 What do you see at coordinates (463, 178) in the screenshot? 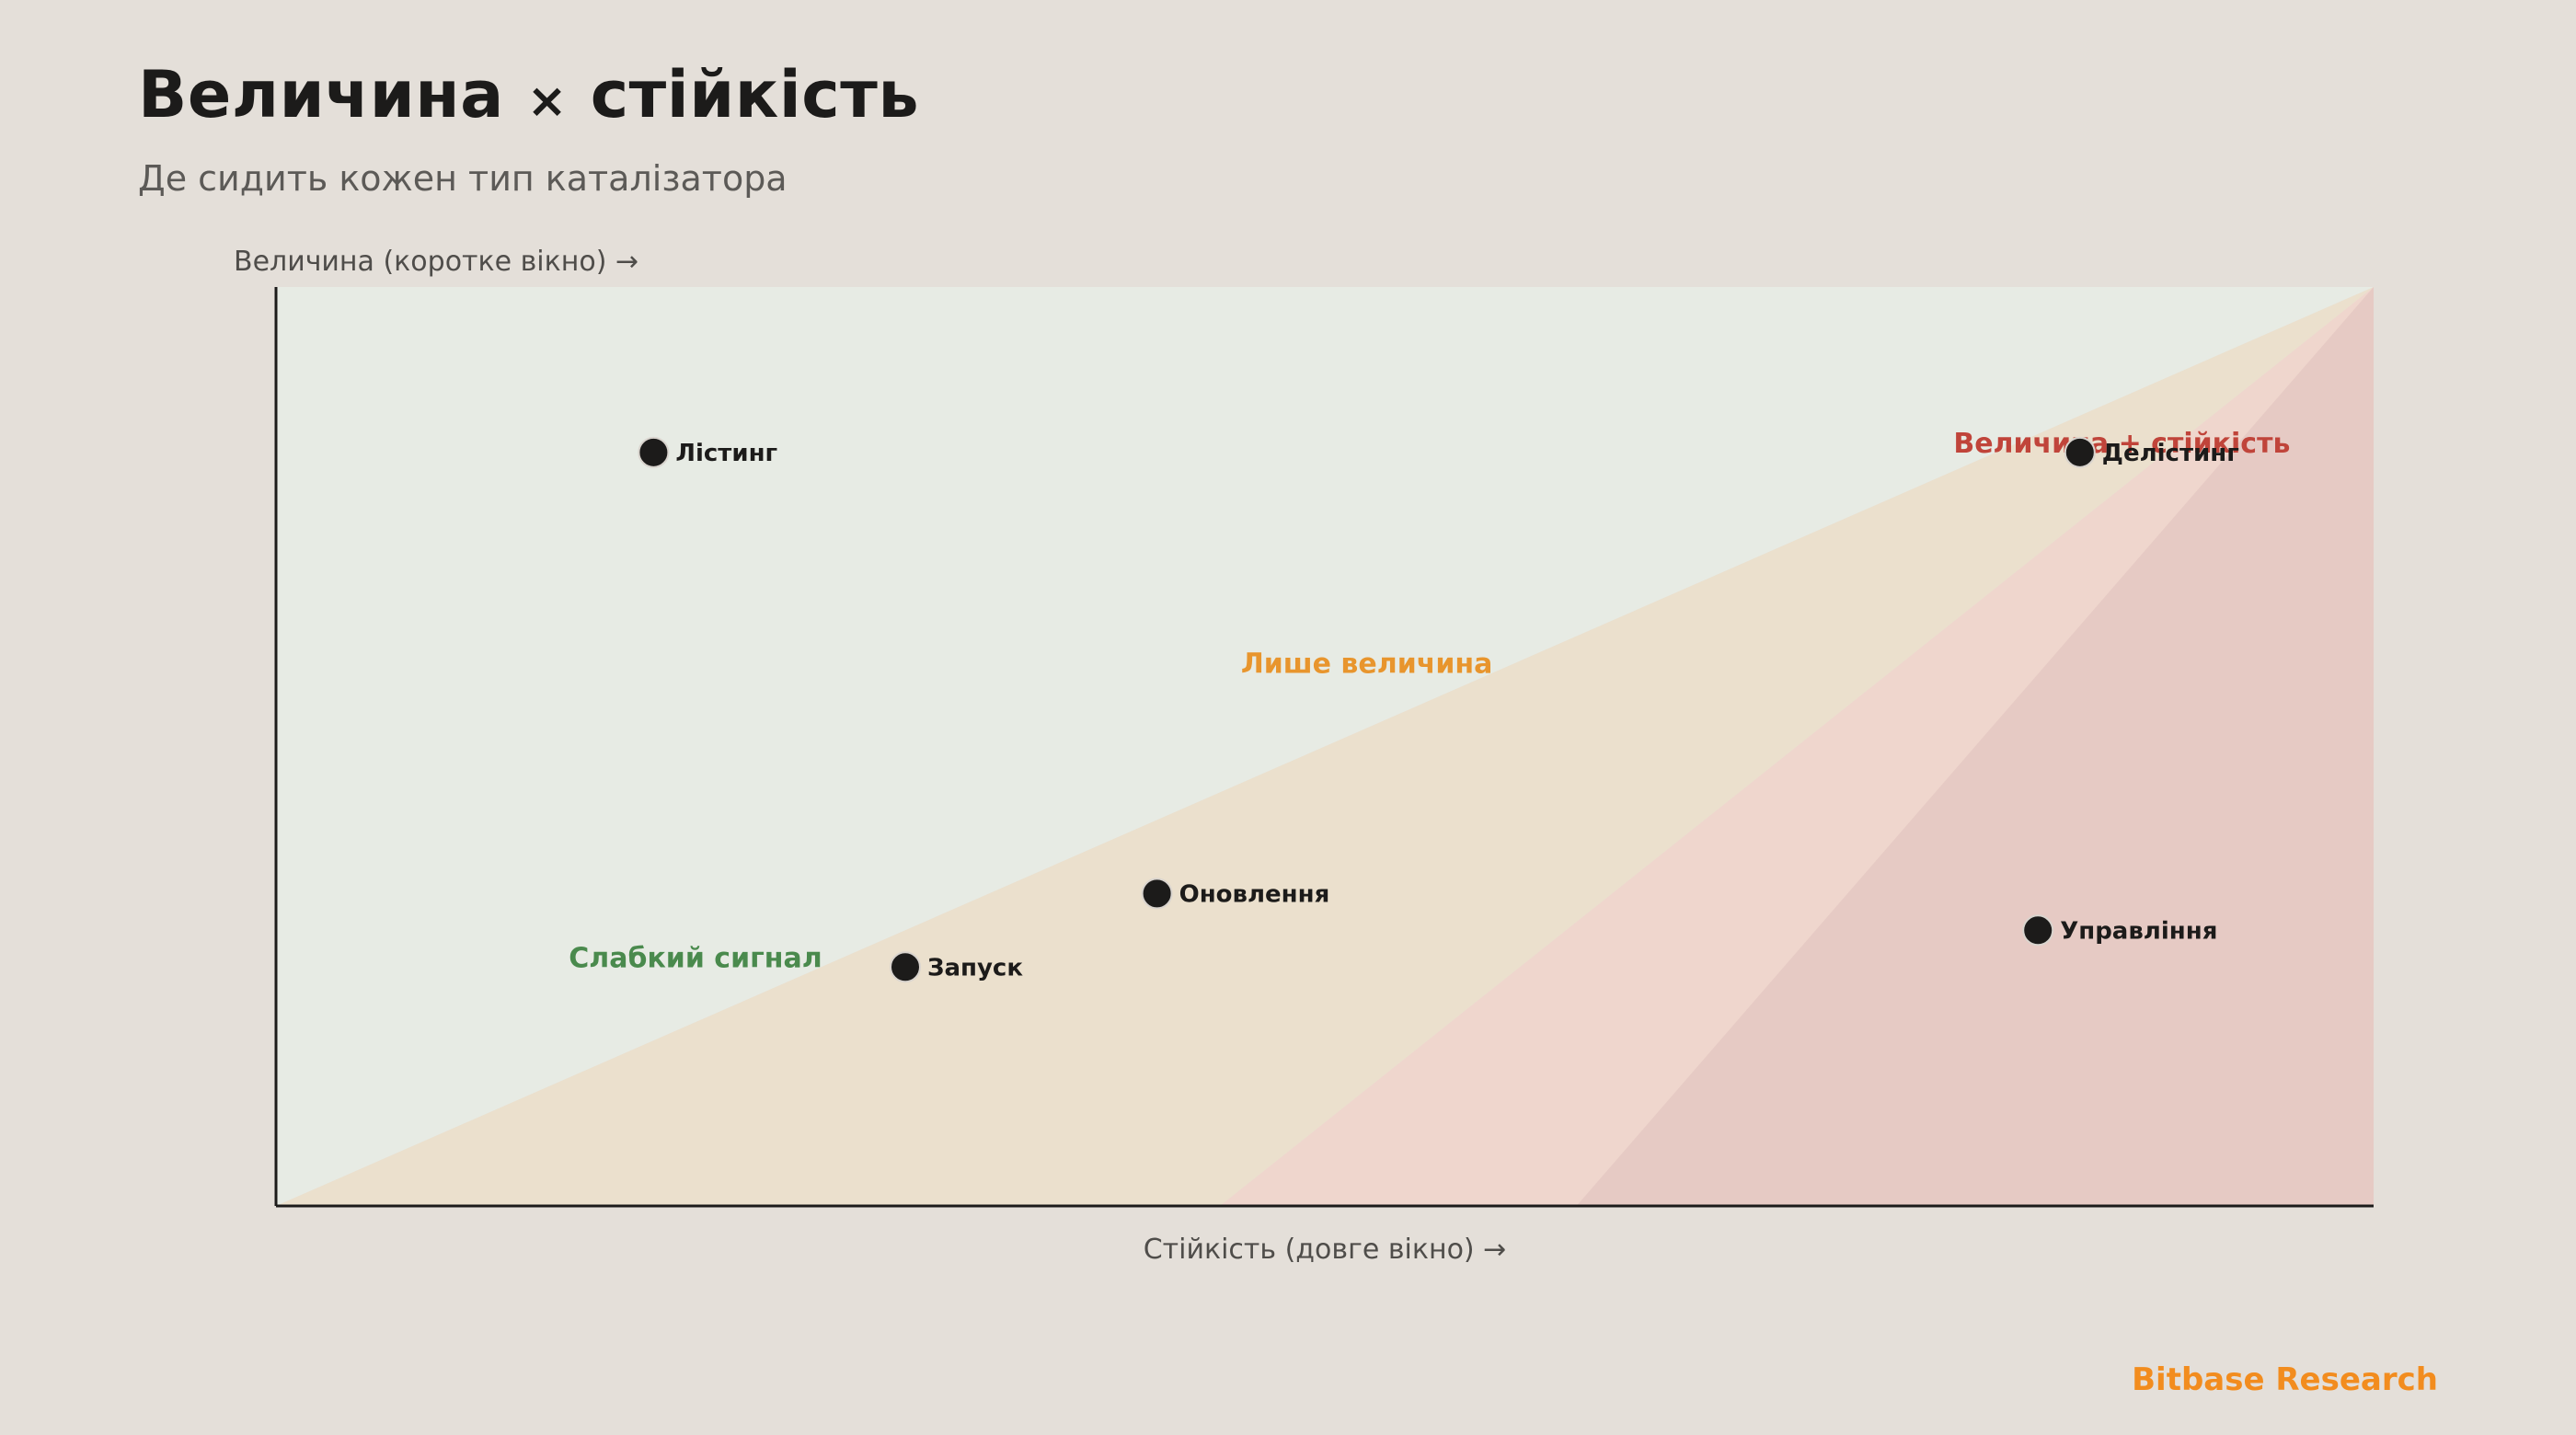
I see `page-subtitle: Де сидить кожен тип каталізатора` at bounding box center [463, 178].